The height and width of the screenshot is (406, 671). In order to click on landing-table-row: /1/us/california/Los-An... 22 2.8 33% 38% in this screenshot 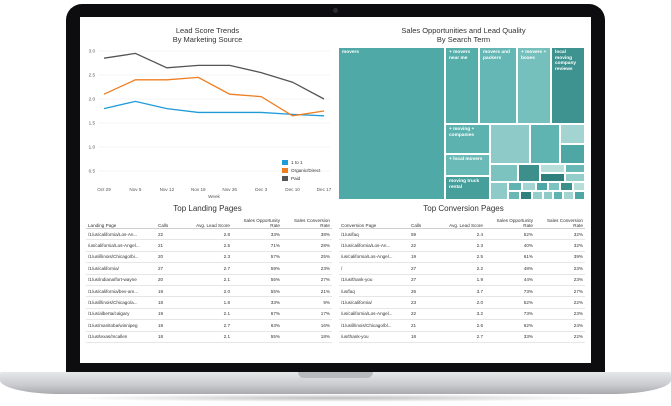, I will do `click(209, 234)`.